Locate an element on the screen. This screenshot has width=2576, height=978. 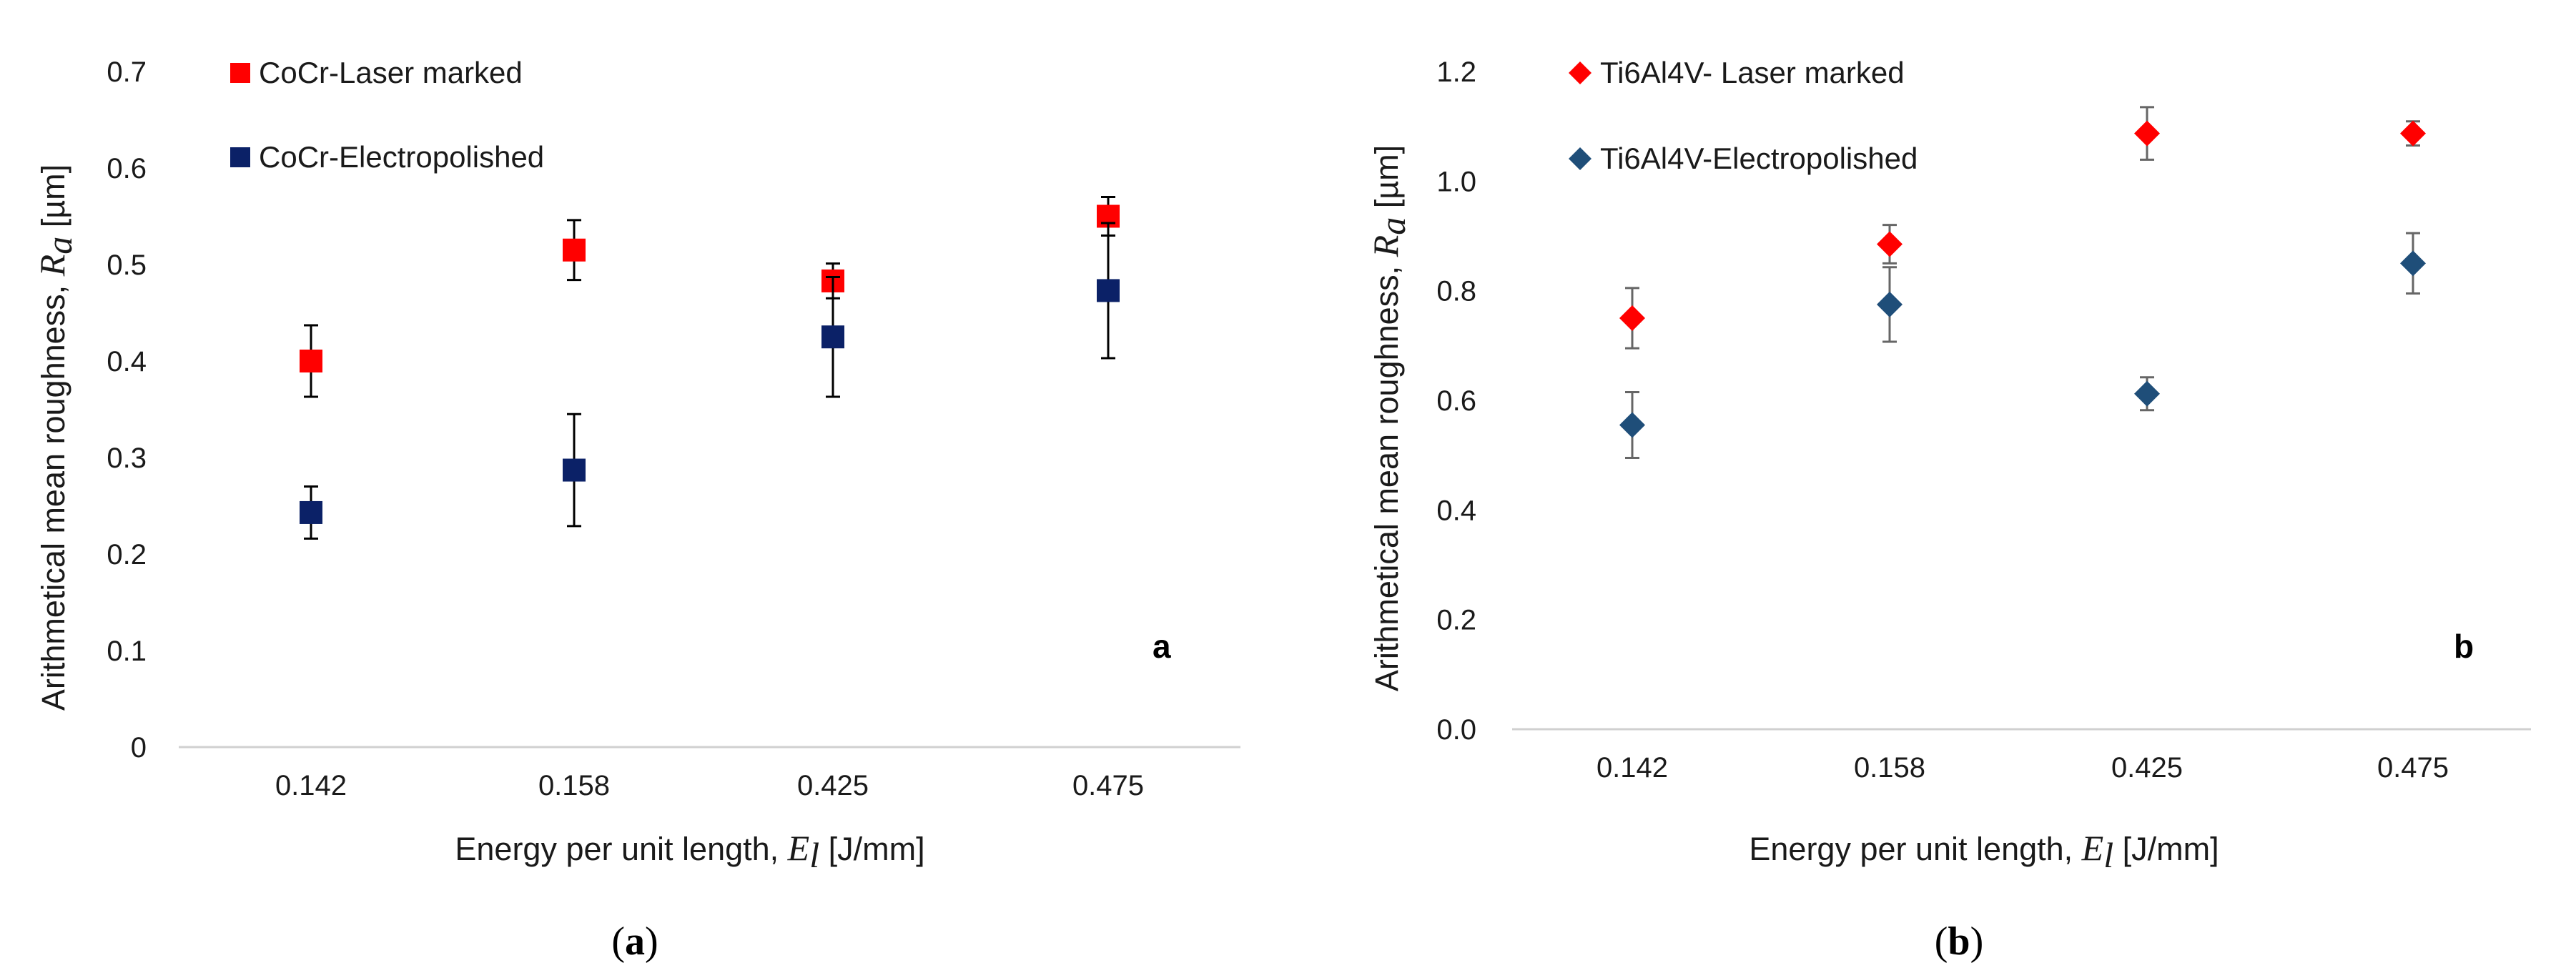
chart-b-x-label-text: Energy per unit length, is located at coordinates (1915, 849).